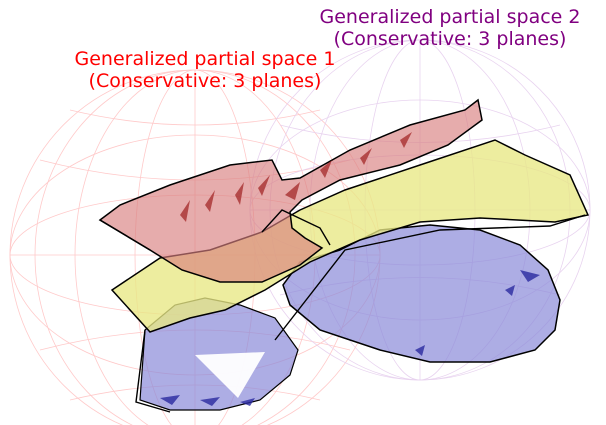  What do you see at coordinates (205, 81) in the screenshot?
I see `space-1-subtitle: (Conservative: 3 planes)` at bounding box center [205, 81].